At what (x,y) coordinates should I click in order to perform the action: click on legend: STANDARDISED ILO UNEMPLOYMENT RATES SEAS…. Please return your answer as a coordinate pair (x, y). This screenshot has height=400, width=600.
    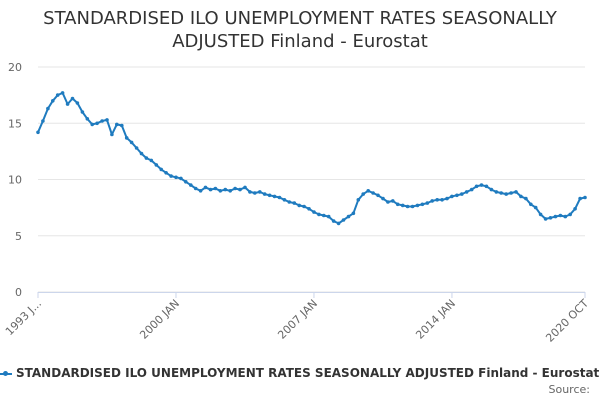
    Looking at the image, I should click on (300, 374).